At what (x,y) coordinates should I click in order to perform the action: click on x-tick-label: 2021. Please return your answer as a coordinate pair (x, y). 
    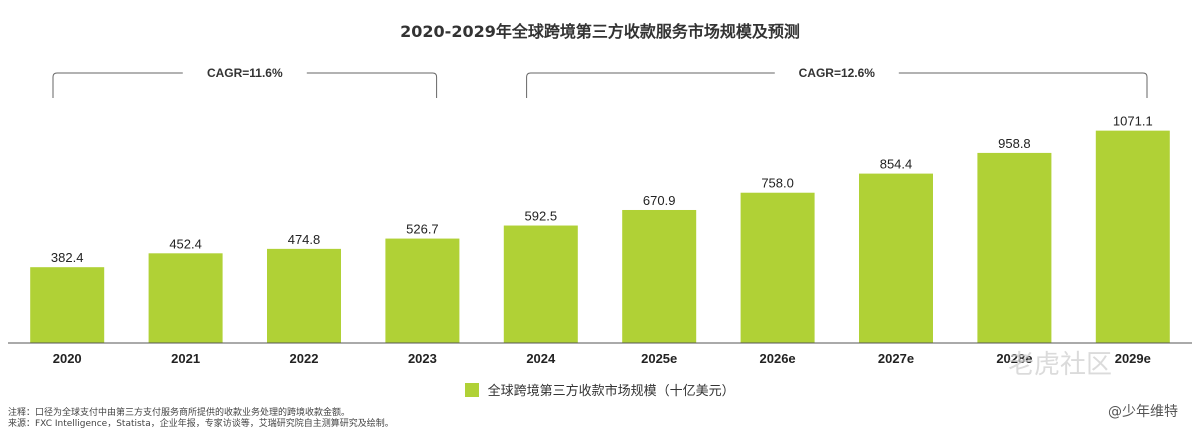
    Looking at the image, I should click on (185, 358).